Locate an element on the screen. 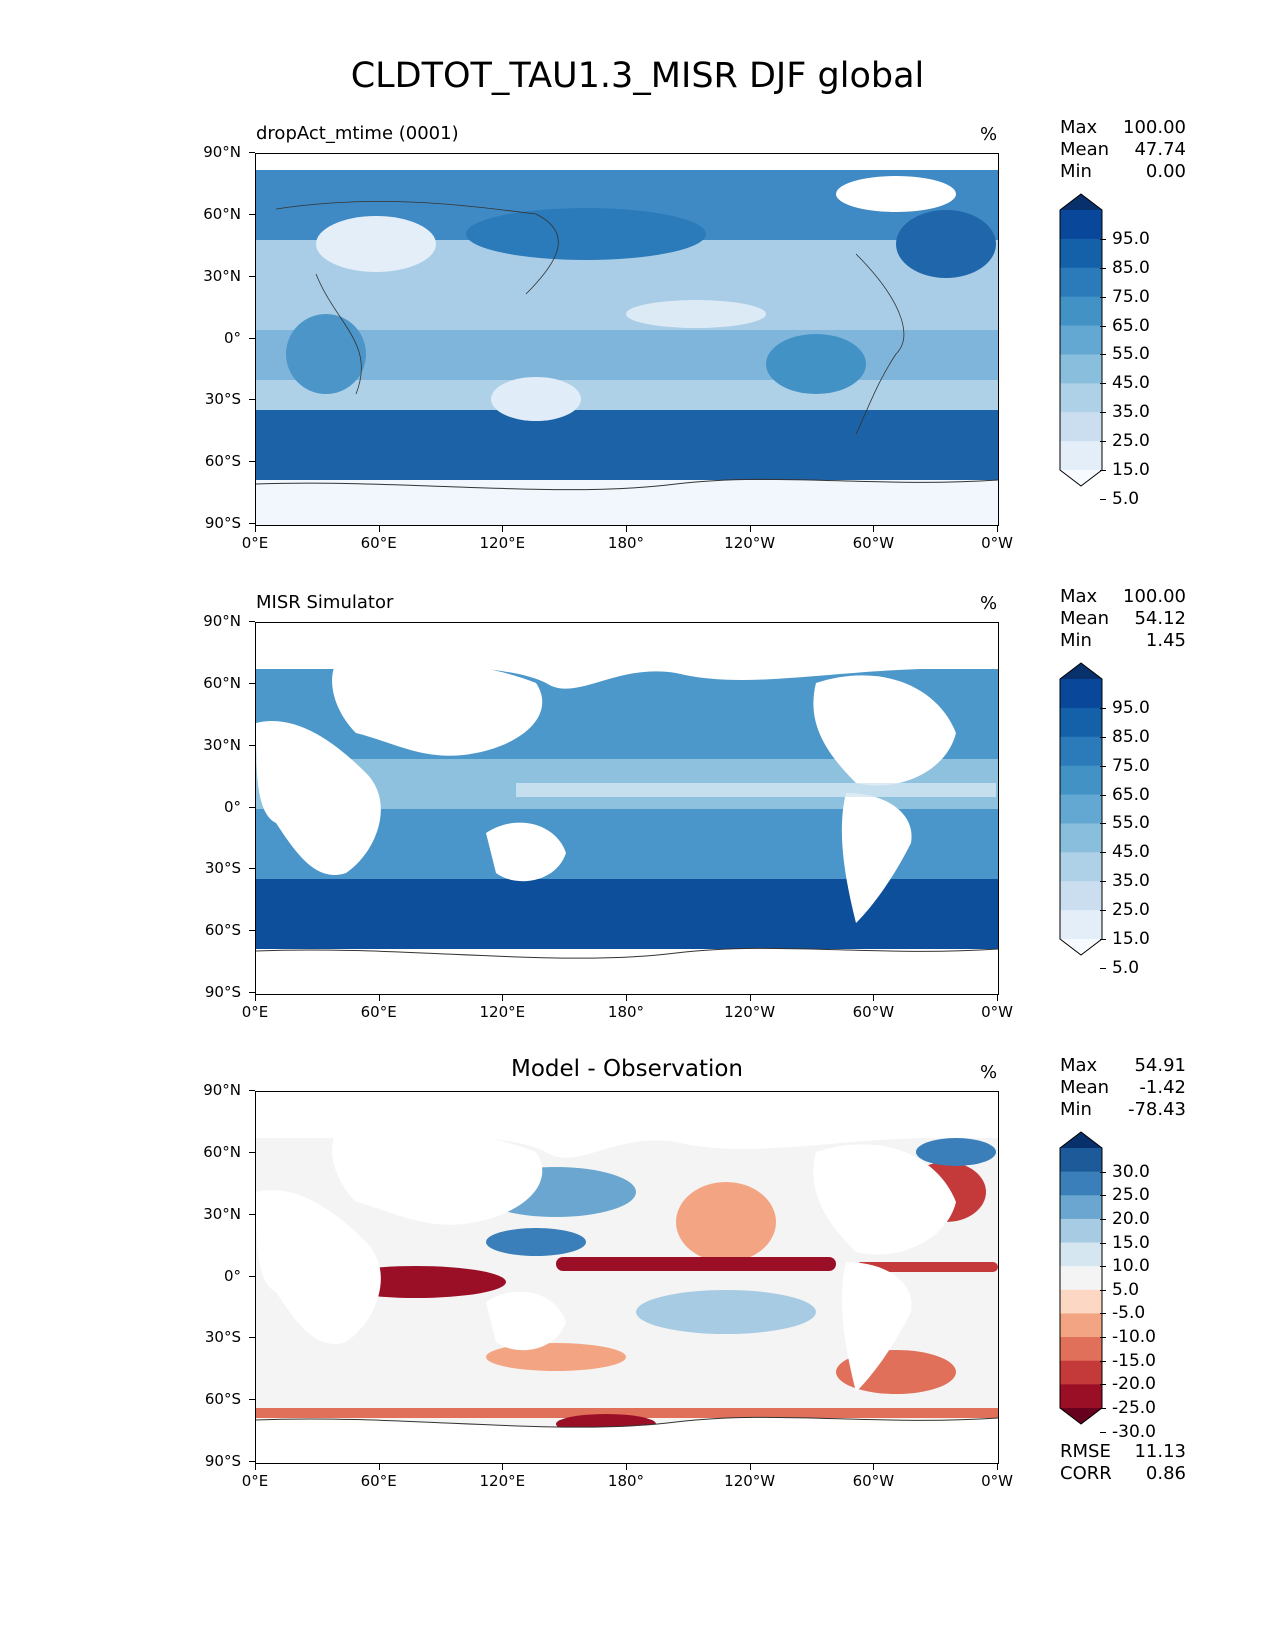 This screenshot has width=1275, height=1650. metric-label: RMSE is located at coordinates (1085, 1451).